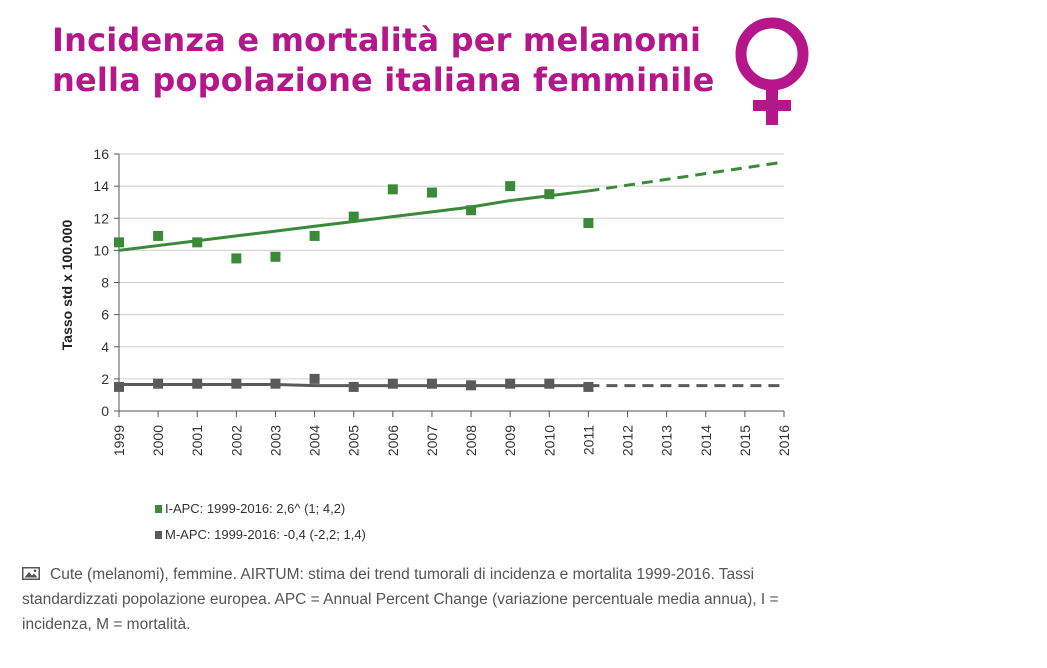 The height and width of the screenshot is (668, 1047). What do you see at coordinates (101, 250) in the screenshot?
I see `y-tick-label: 10` at bounding box center [101, 250].